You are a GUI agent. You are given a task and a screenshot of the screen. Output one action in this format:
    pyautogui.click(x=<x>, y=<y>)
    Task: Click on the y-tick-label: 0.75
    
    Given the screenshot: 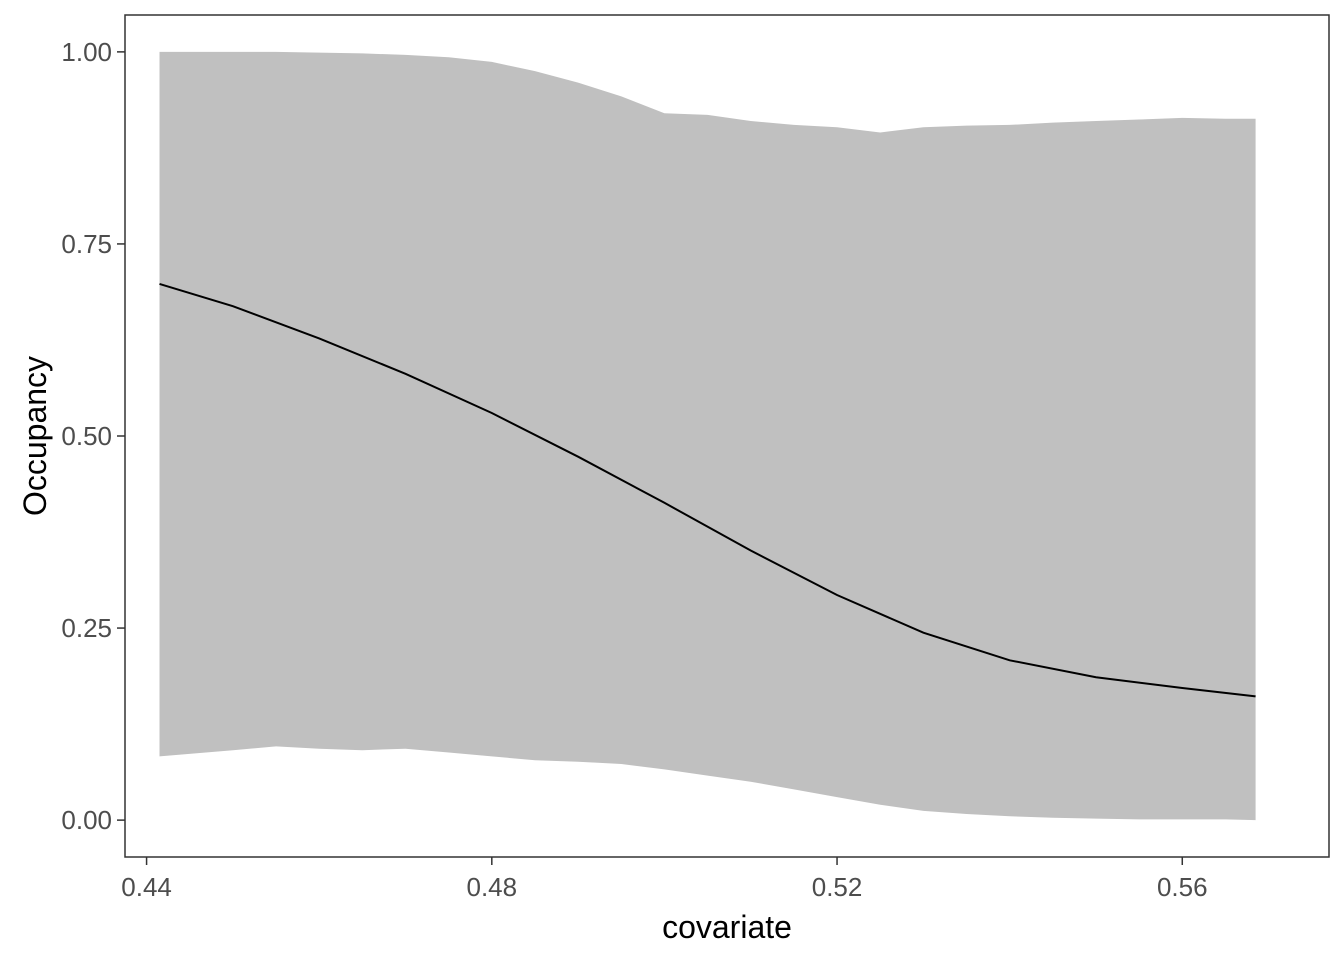 What is the action you would take?
    pyautogui.click(x=86, y=244)
    